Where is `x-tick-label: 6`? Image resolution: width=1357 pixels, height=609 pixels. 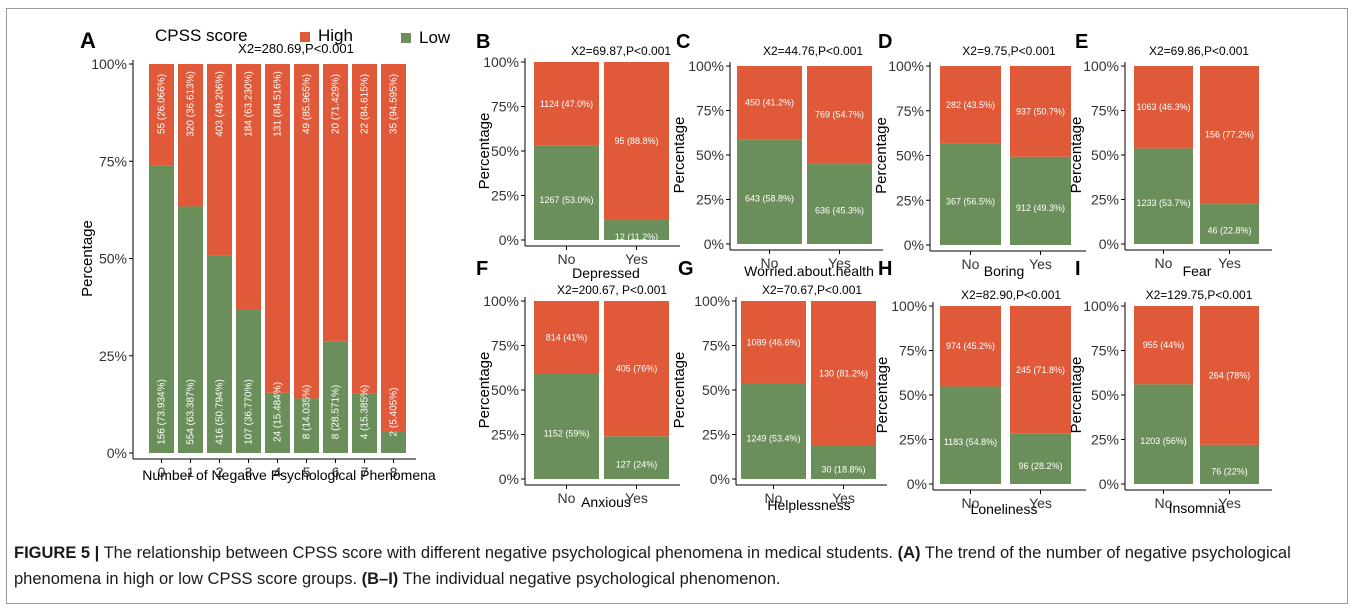 x-tick-label: 6 is located at coordinates (336, 472).